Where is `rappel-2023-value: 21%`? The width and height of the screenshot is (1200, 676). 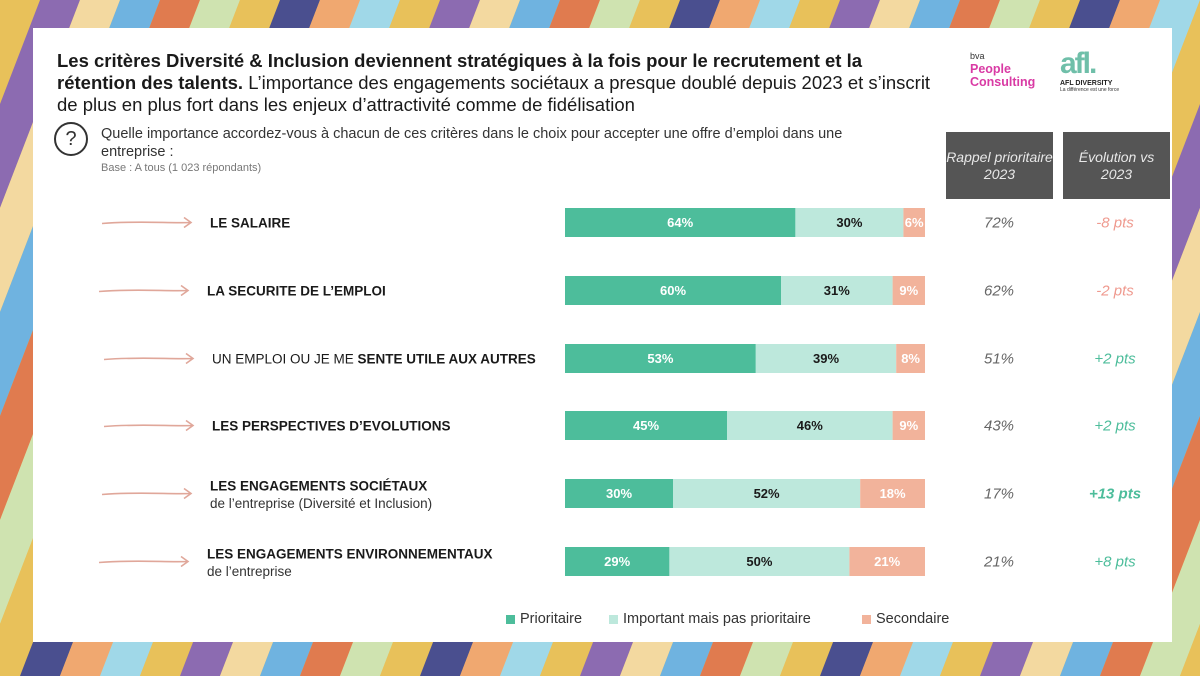
rappel-2023-value: 21% is located at coordinates (998, 561).